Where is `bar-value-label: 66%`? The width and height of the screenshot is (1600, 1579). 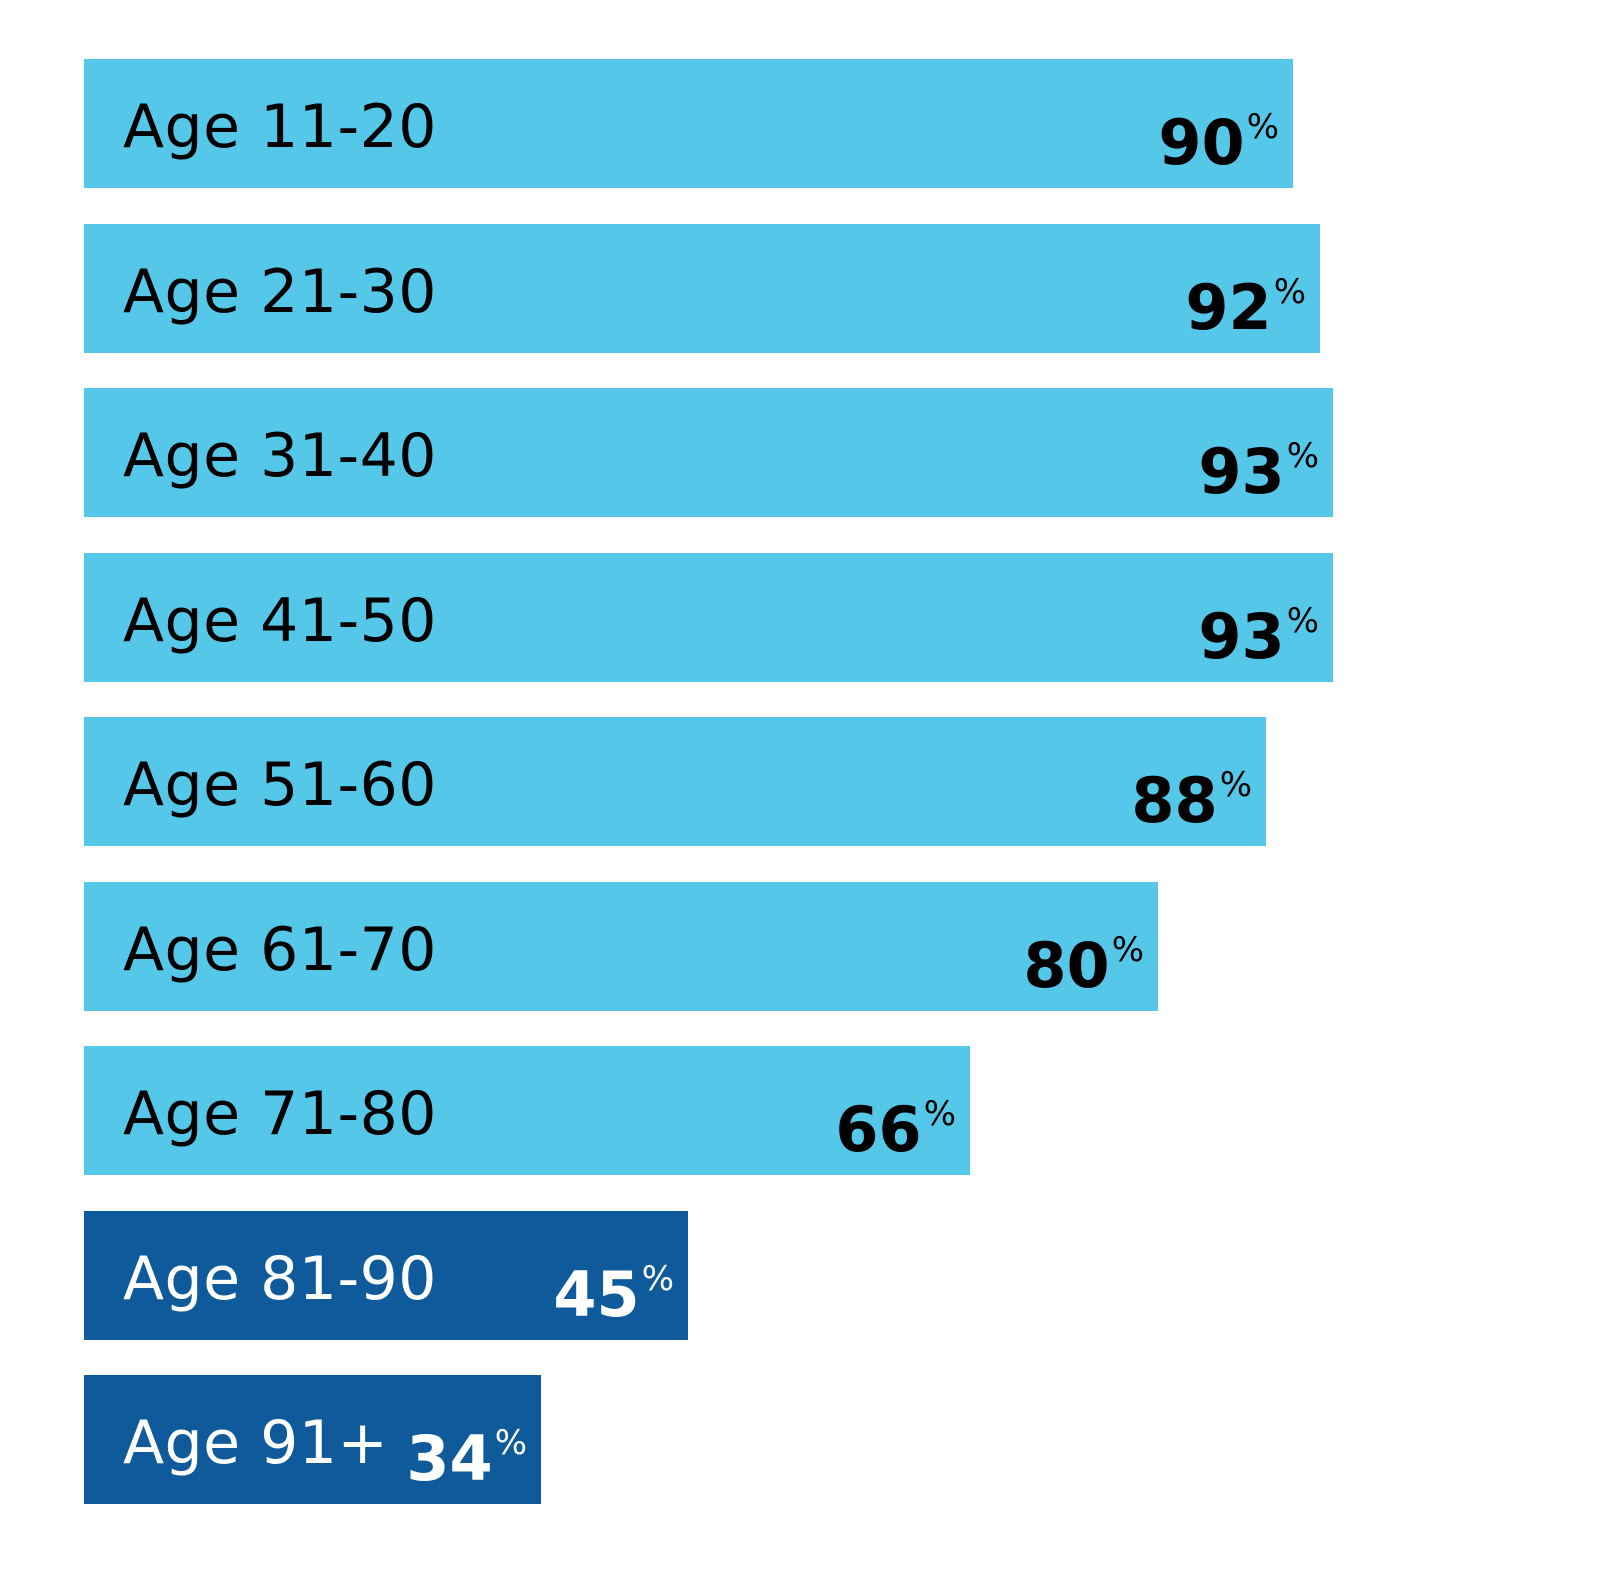 bar-value-label: 66% is located at coordinates (895, 1110).